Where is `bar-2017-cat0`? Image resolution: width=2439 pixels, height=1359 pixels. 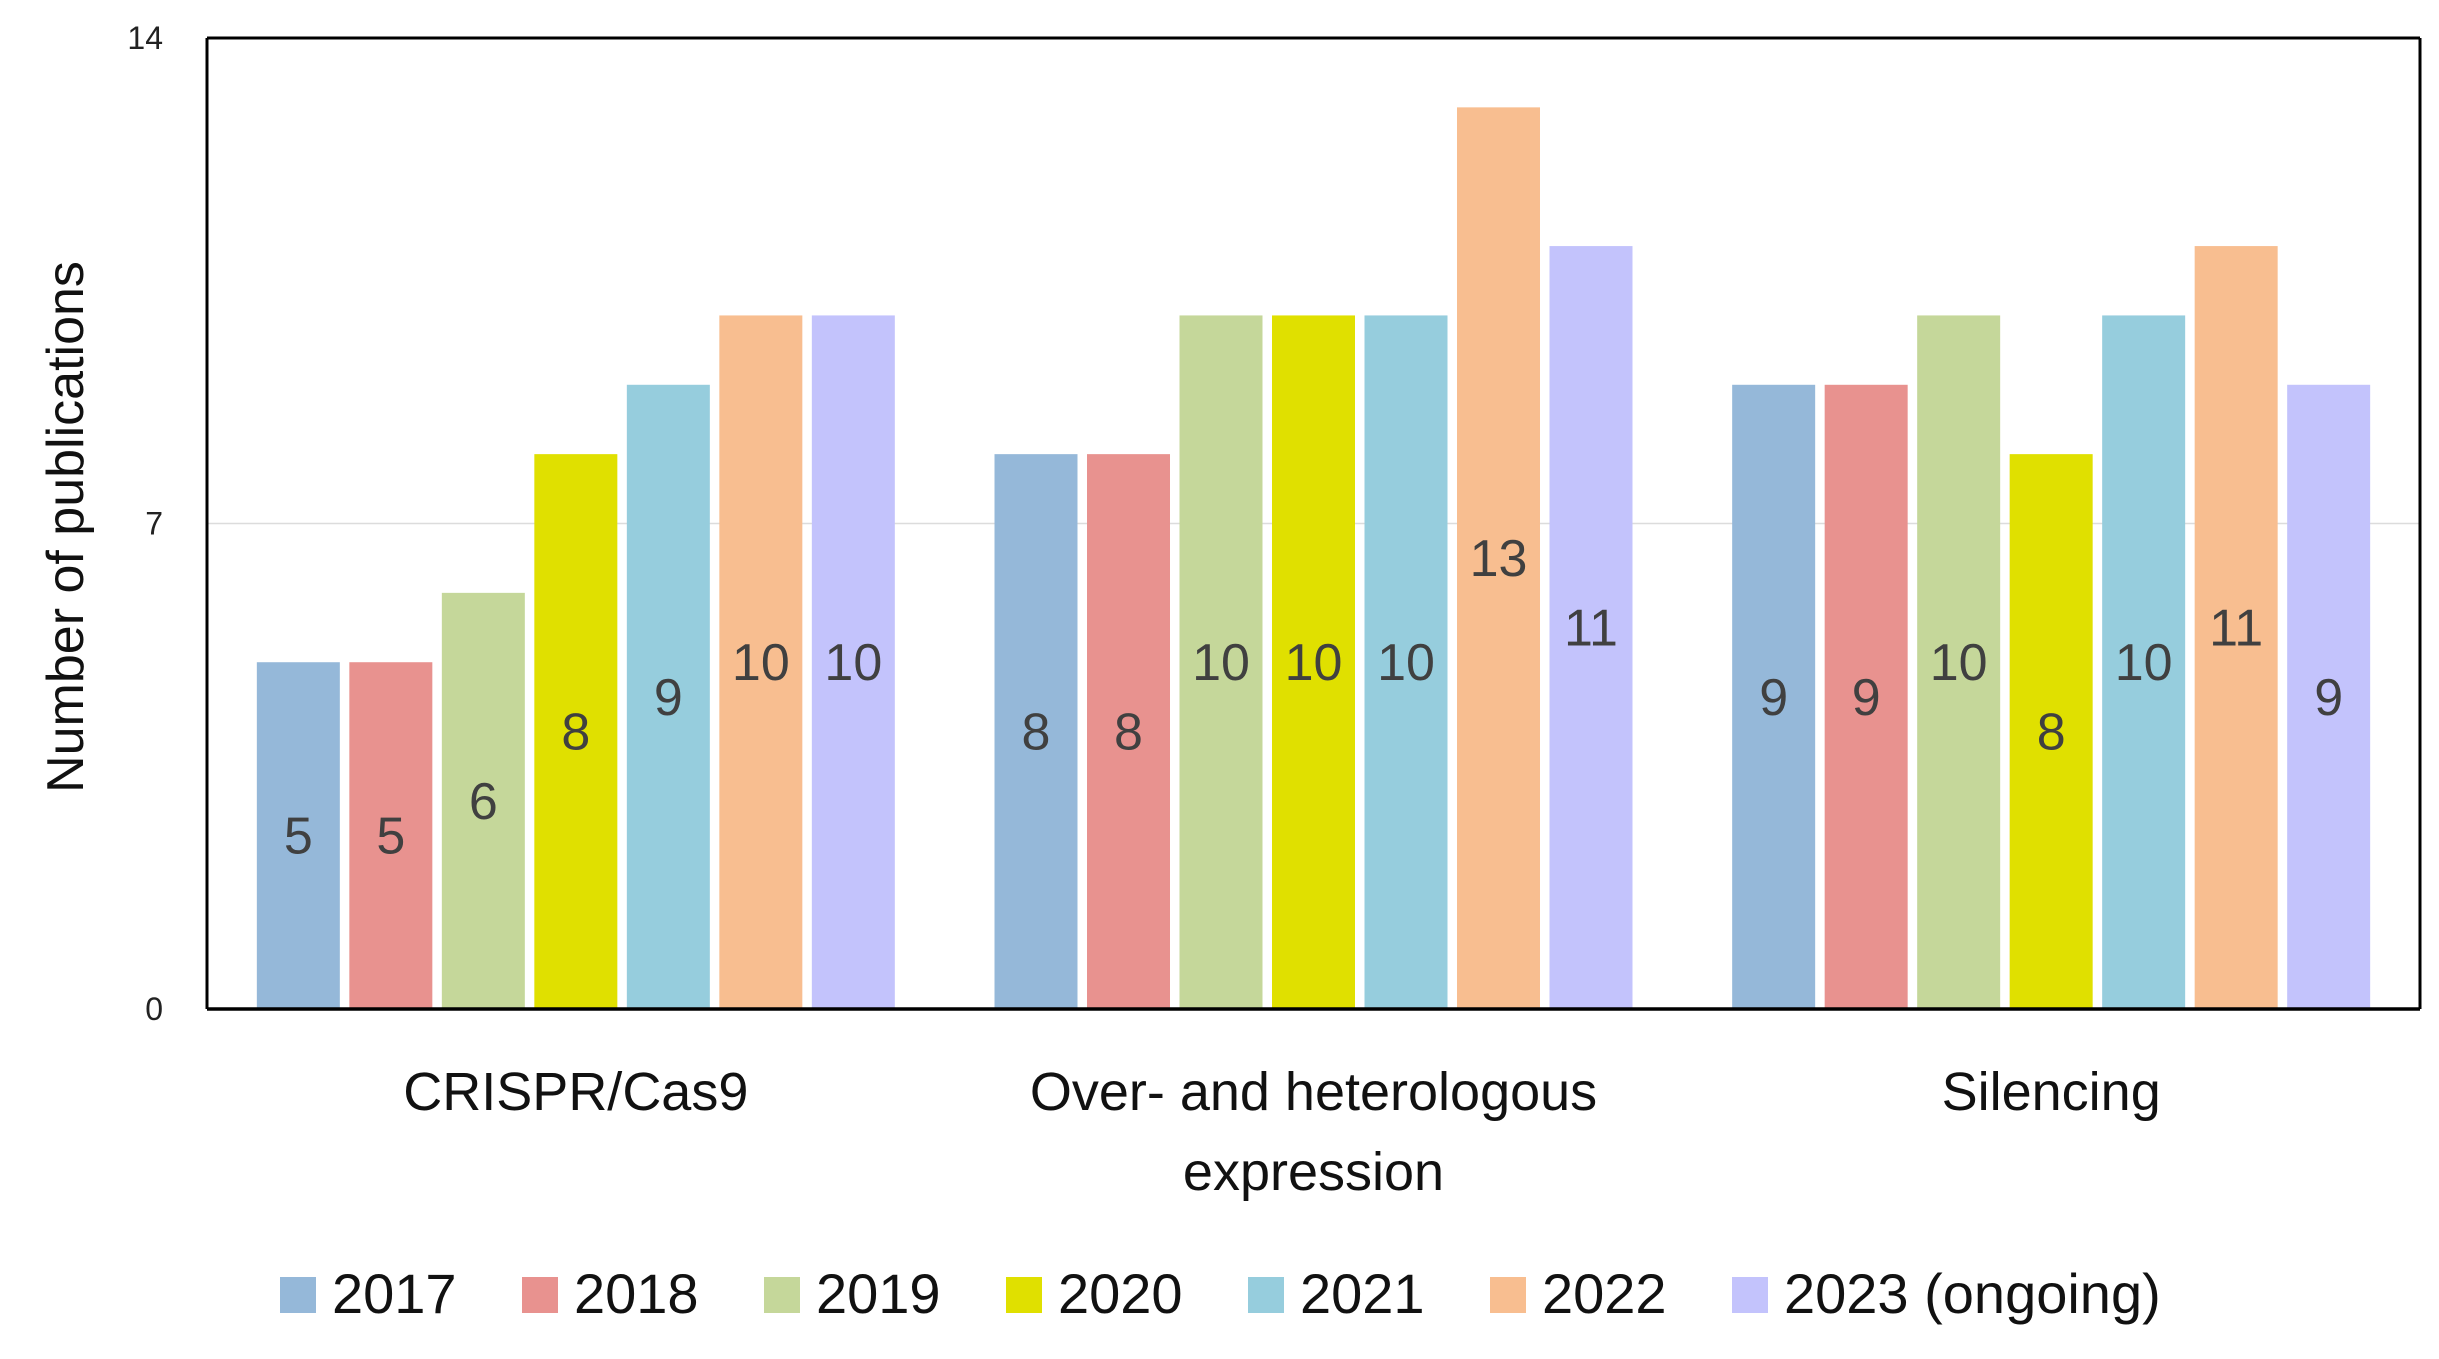
bar-2017-cat0 is located at coordinates (298, 835).